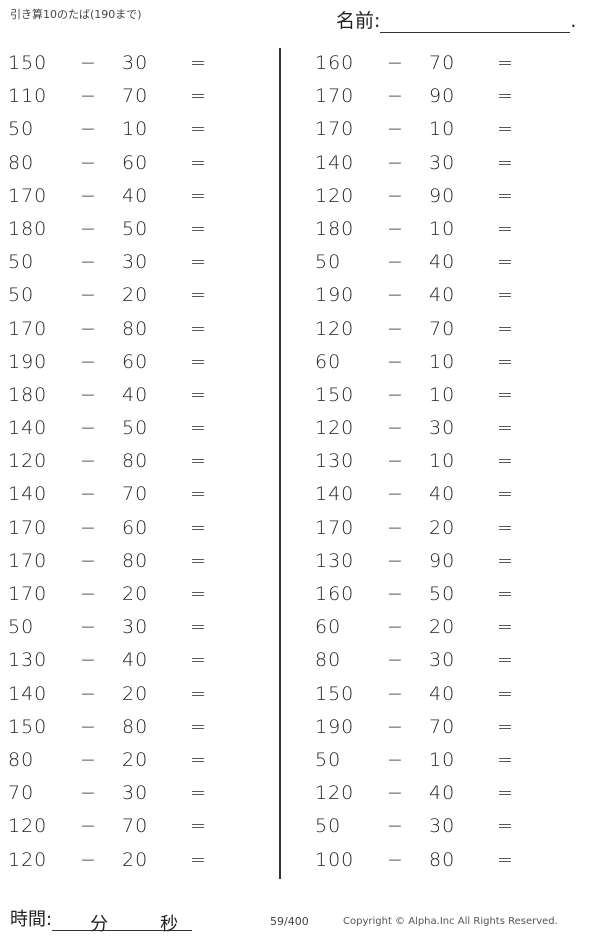 This screenshot has width=600, height=936. Describe the element at coordinates (442, 96) in the screenshot. I see `subtrahend: 90` at that location.